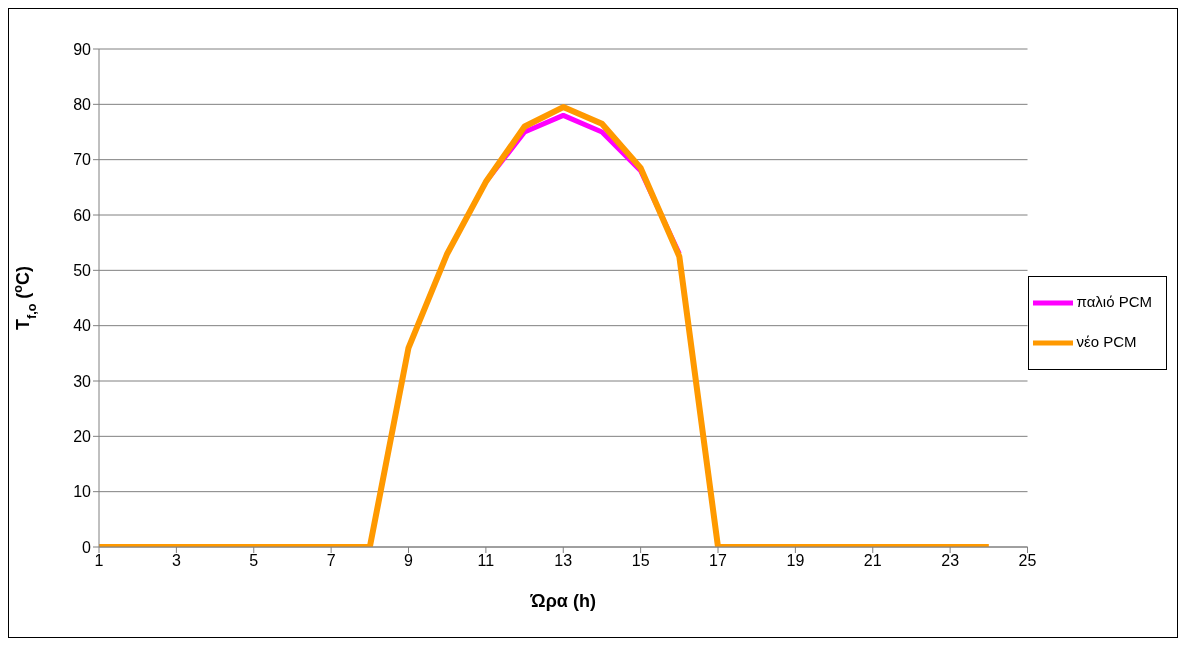  I want to click on legend-label: νέο PCM, so click(1106, 341).